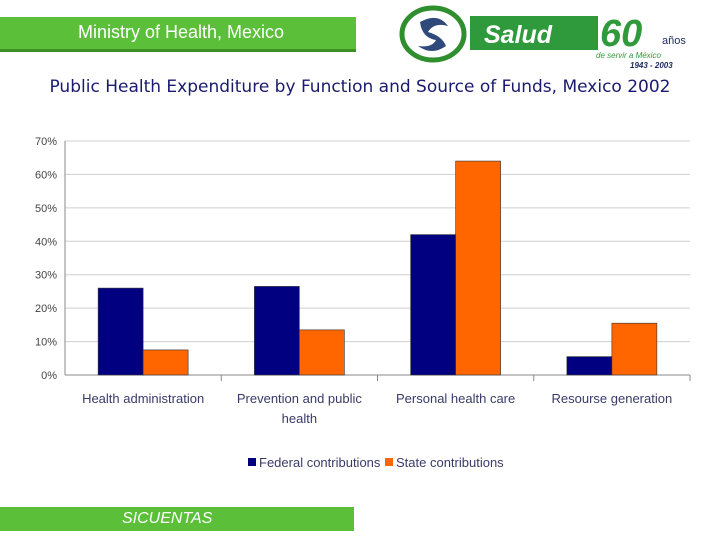  Describe the element at coordinates (455, 398) in the screenshot. I see `x-category-label: Personal health care` at that location.